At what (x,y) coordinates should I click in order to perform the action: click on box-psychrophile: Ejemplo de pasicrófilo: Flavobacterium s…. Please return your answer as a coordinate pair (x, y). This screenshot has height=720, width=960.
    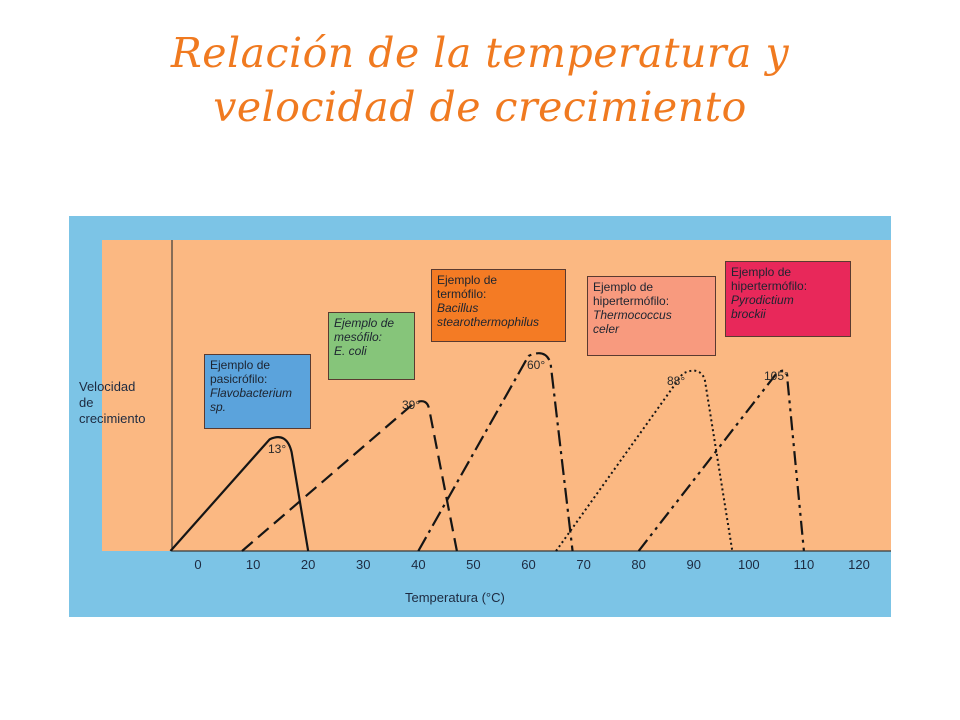
    Looking at the image, I should click on (257, 391).